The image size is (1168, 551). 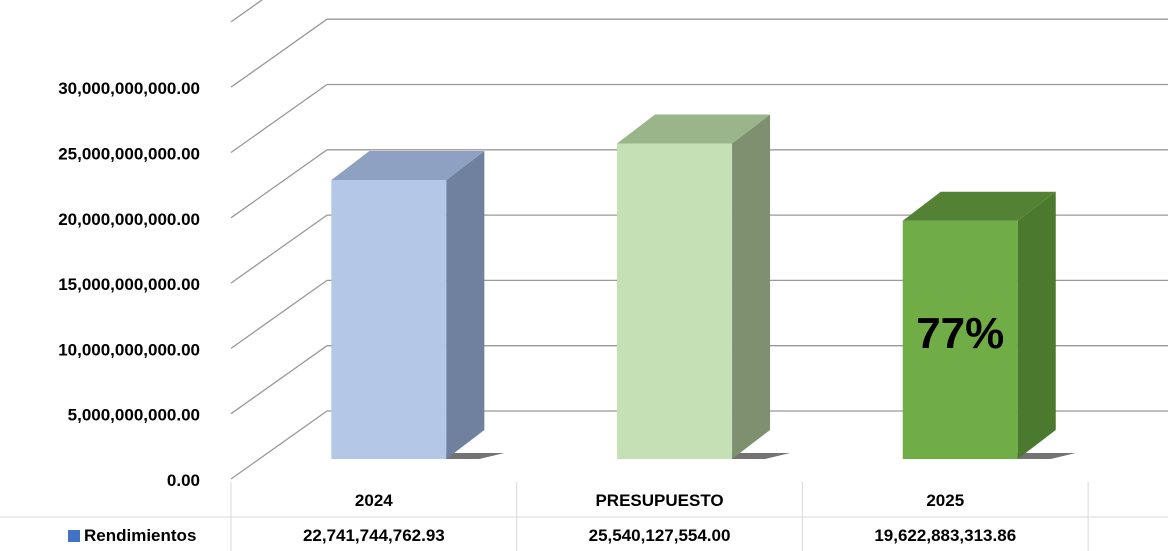 I want to click on legend-key, so click(x=74, y=536).